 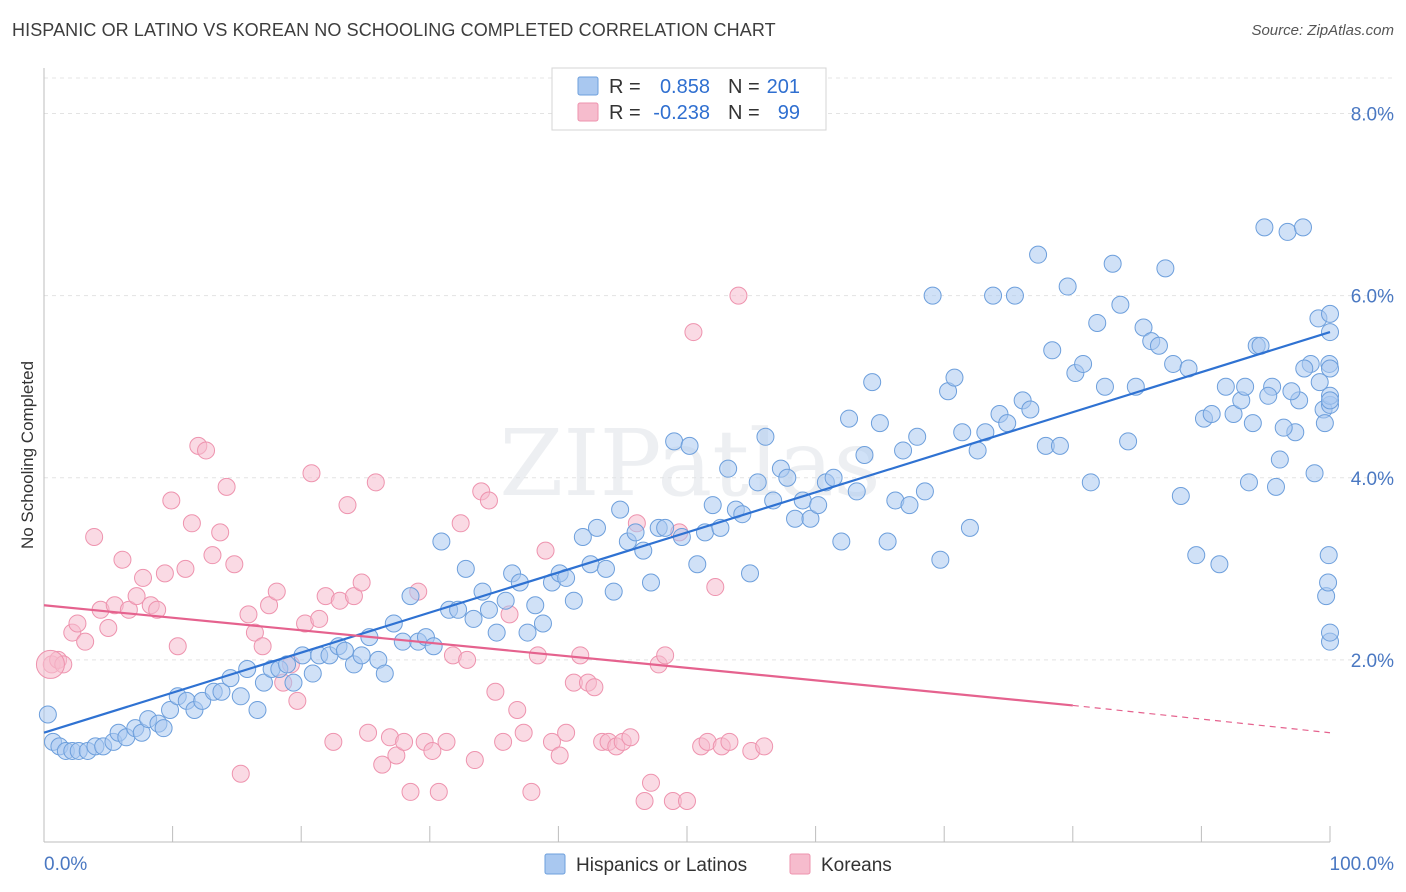 I want to click on korean-trend-extension, so click(x=1201, y=719).